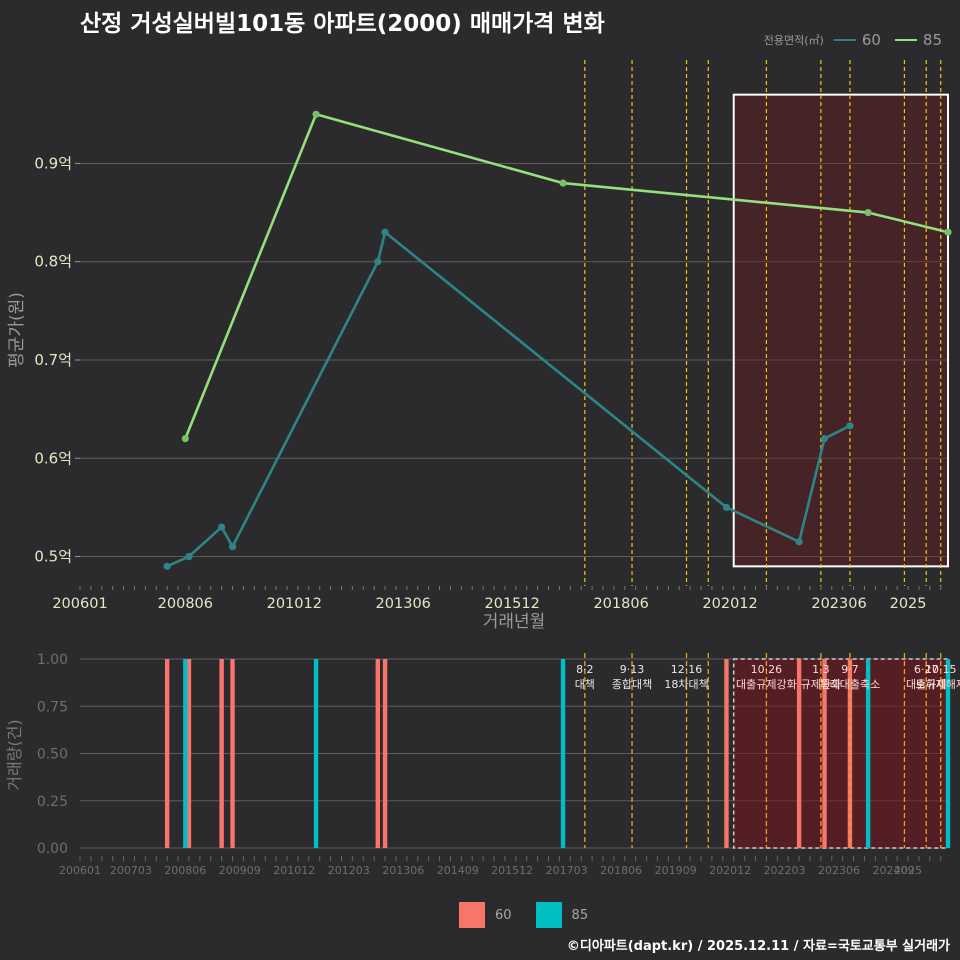 The width and height of the screenshot is (960, 960). I want to click on volume-y-tick-label: 0.00, so click(52, 849).